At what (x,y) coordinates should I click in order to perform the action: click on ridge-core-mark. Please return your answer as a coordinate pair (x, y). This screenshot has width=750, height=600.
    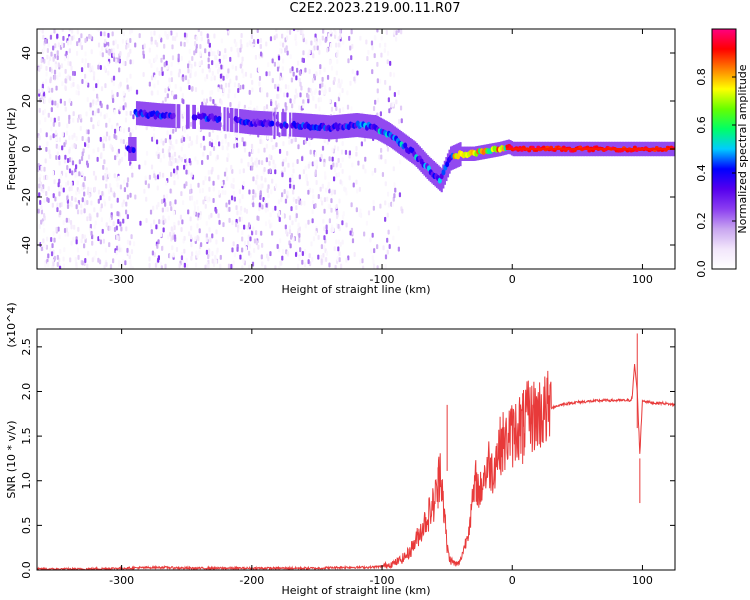
    Looking at the image, I should click on (195, 117).